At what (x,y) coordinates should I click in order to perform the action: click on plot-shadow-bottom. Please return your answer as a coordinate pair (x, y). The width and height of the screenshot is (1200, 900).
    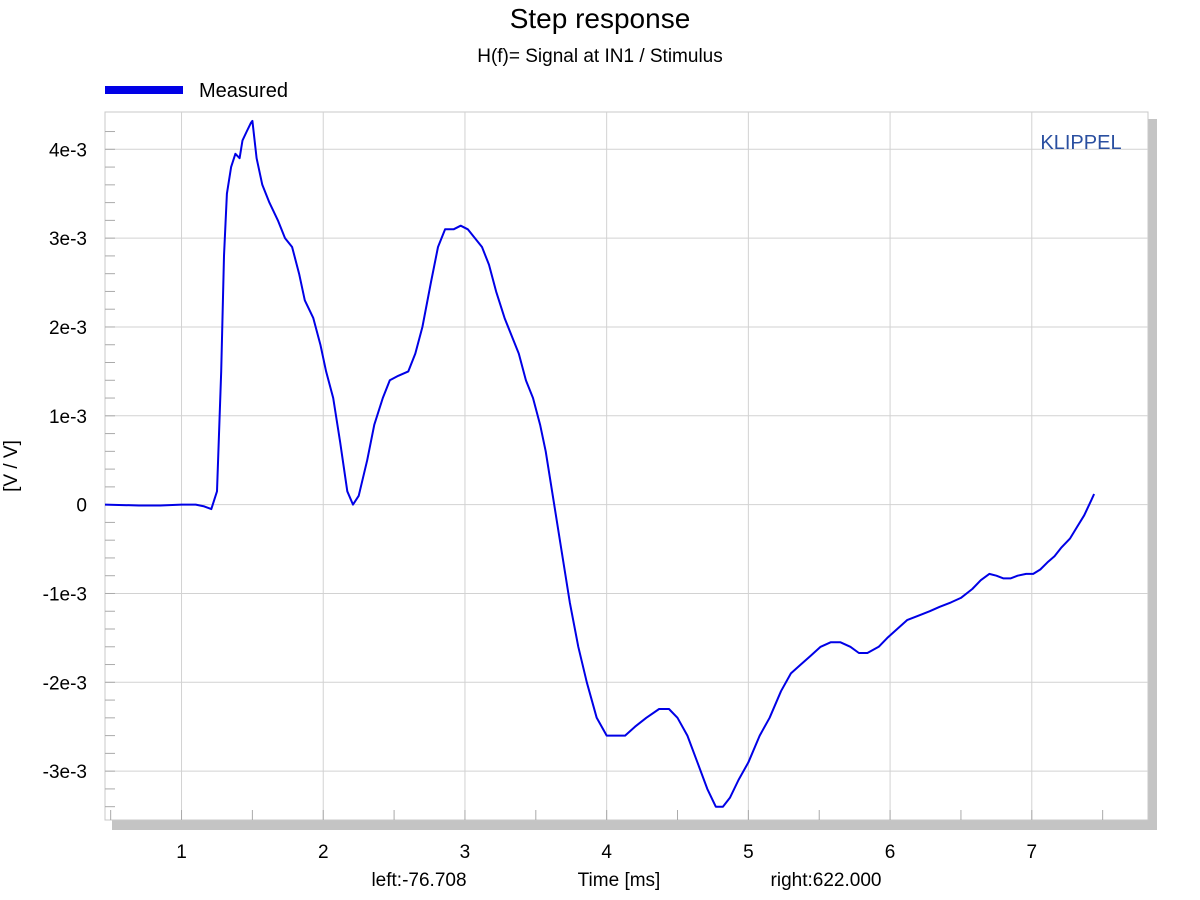
    Looking at the image, I should click on (634, 825).